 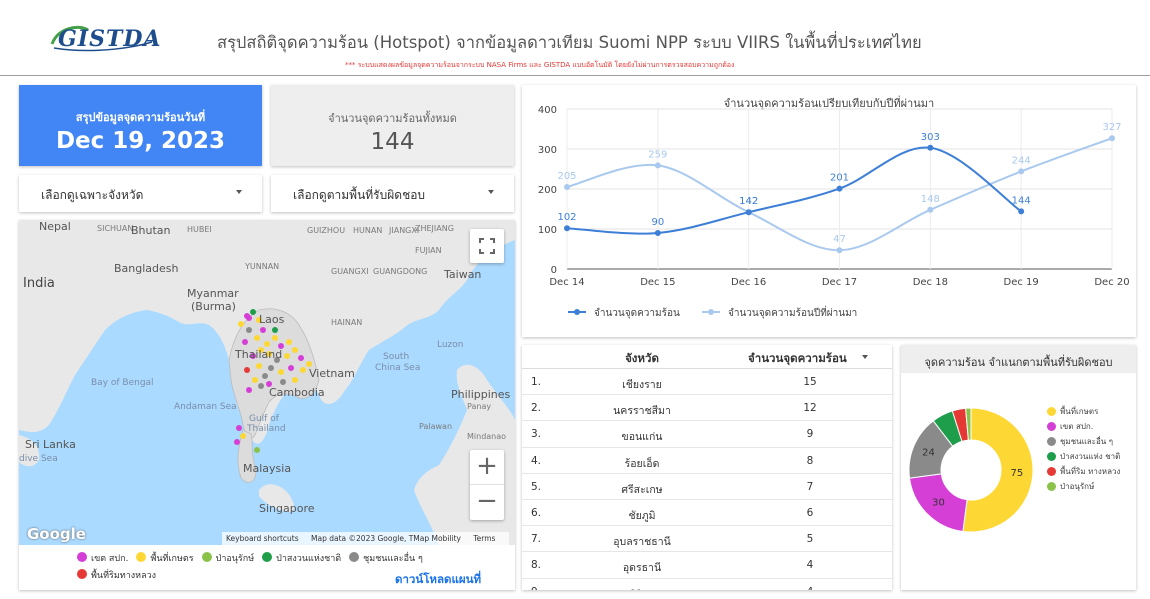 What do you see at coordinates (438, 579) in the screenshot?
I see `download-map-link: ดาวน์โหลดแผนที่` at bounding box center [438, 579].